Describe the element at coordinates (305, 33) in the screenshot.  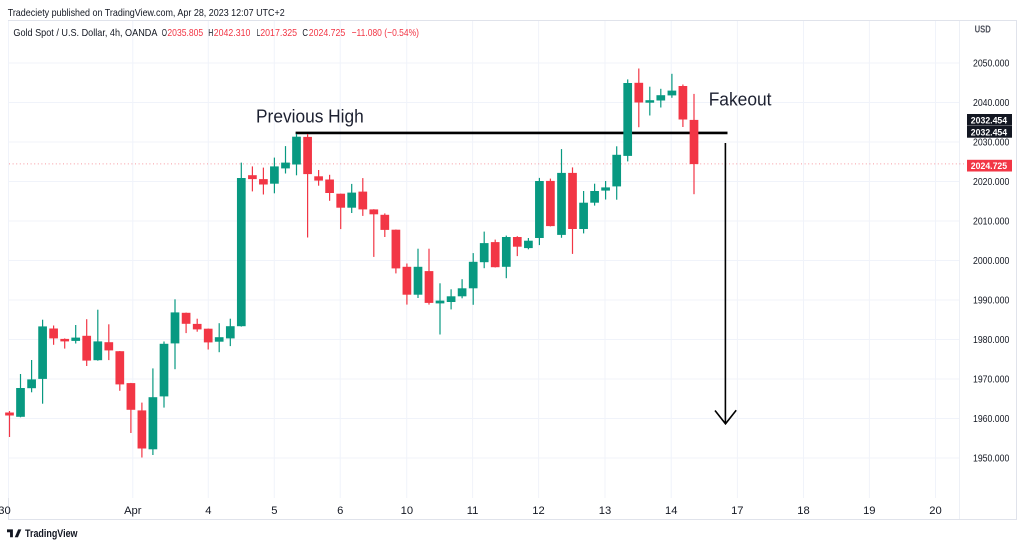
I see `svg-text: C` at that location.